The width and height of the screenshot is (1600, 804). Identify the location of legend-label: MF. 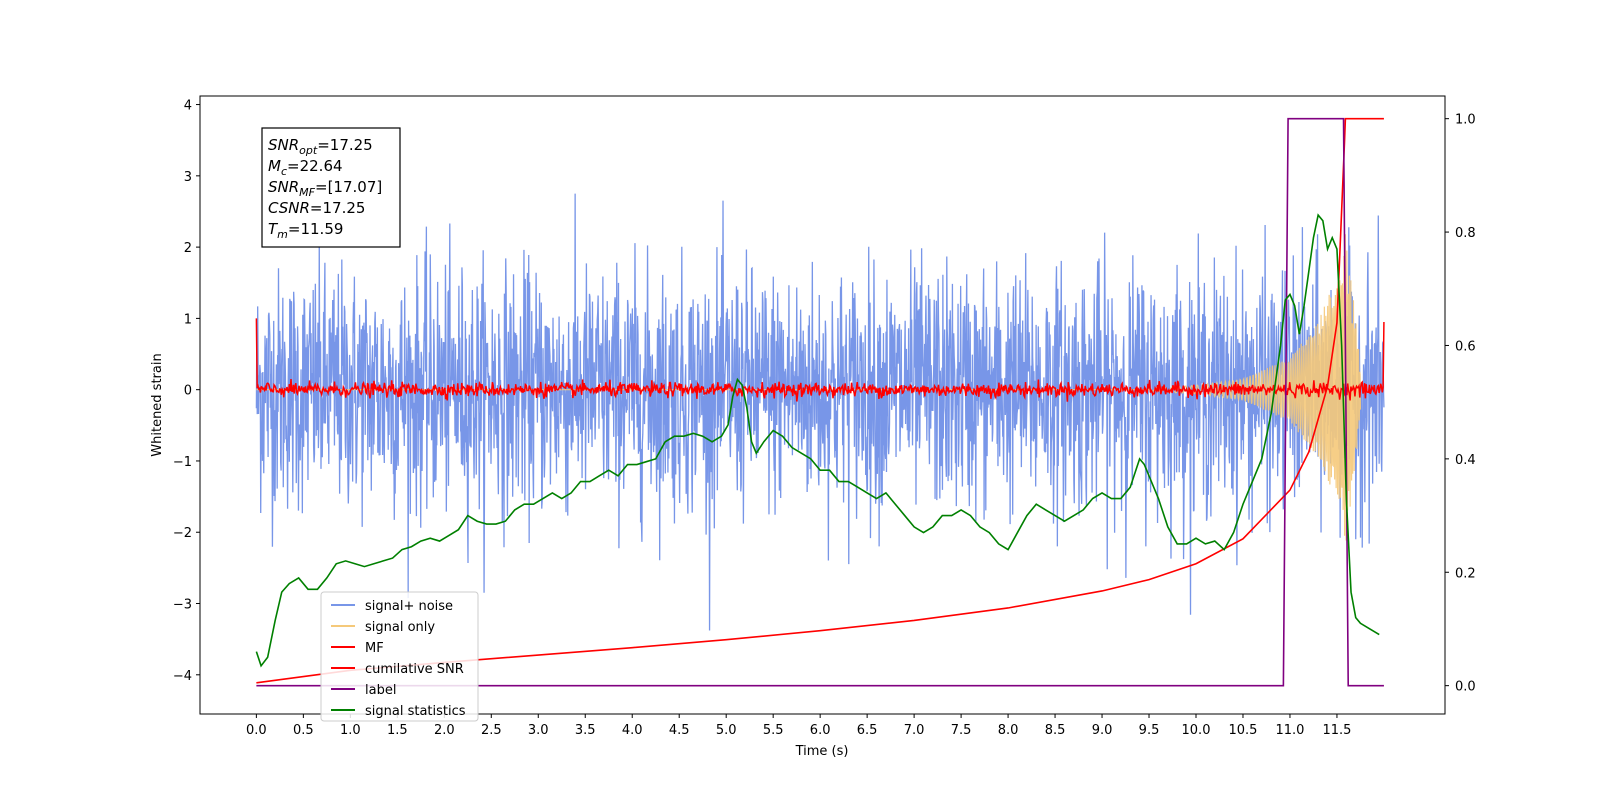
(374, 648).